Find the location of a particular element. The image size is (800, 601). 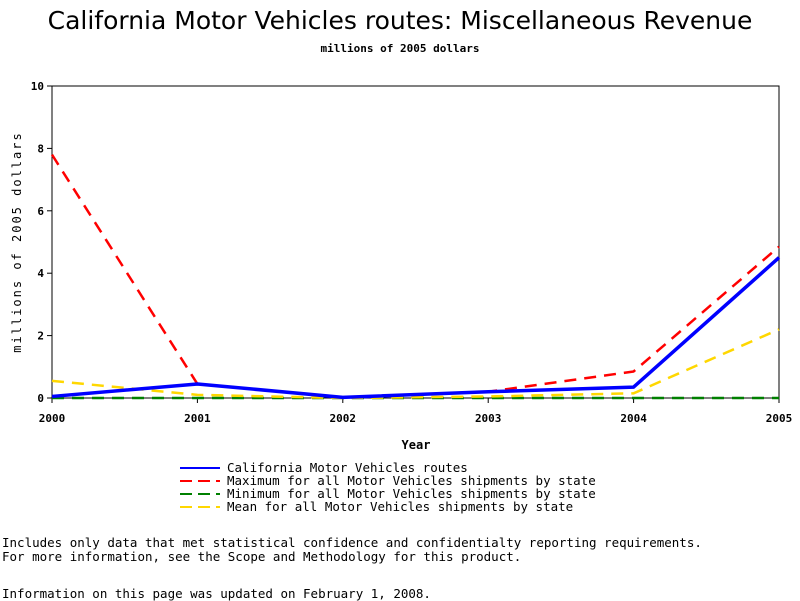

y-tick-label: 10 is located at coordinates (37, 86).